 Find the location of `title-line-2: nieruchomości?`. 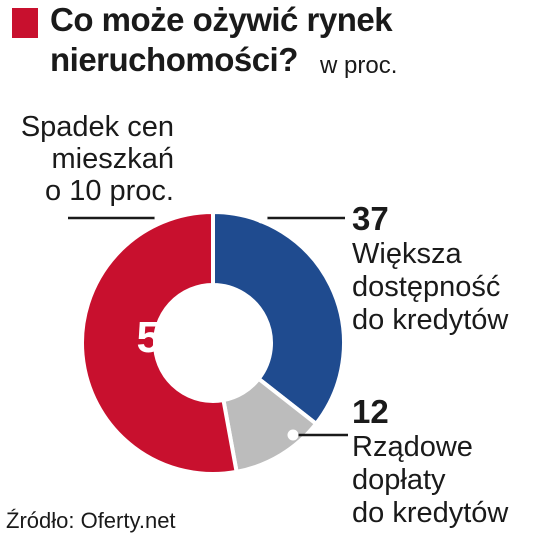

title-line-2: nieruchomości? is located at coordinates (174, 59).